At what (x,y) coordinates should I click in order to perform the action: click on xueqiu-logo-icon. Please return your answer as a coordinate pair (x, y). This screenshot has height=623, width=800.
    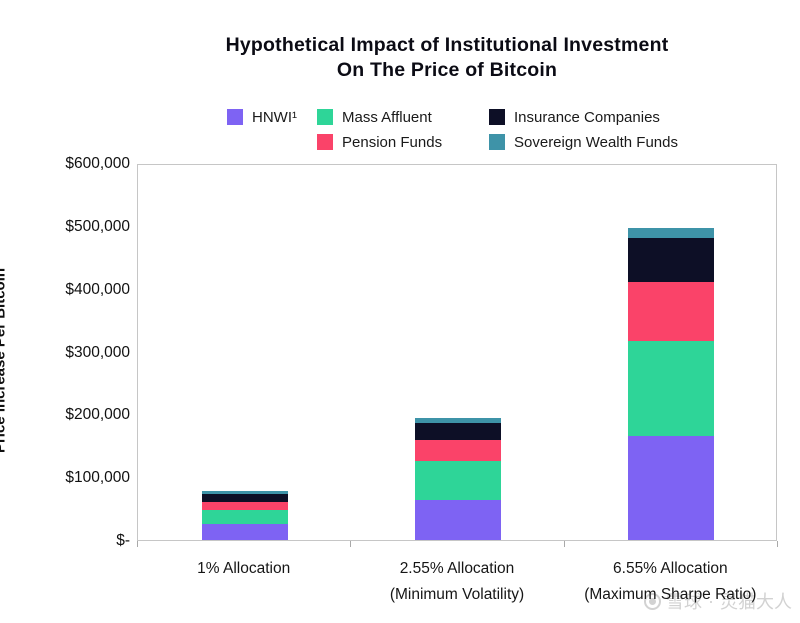
    Looking at the image, I should click on (652, 601).